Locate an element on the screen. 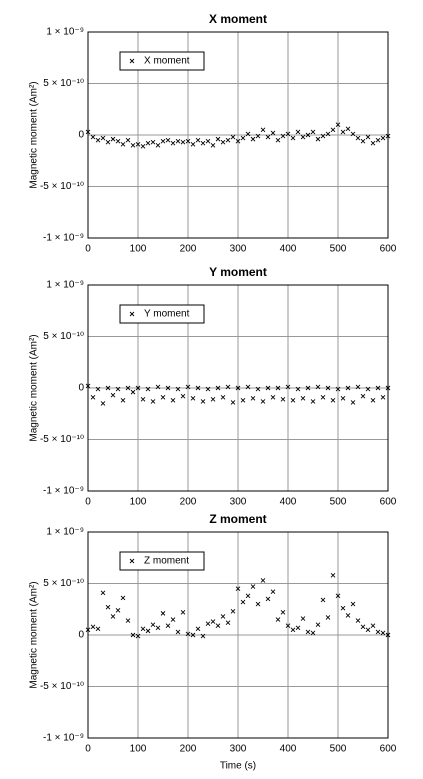  x-tick-label: 200 is located at coordinates (188, 749).